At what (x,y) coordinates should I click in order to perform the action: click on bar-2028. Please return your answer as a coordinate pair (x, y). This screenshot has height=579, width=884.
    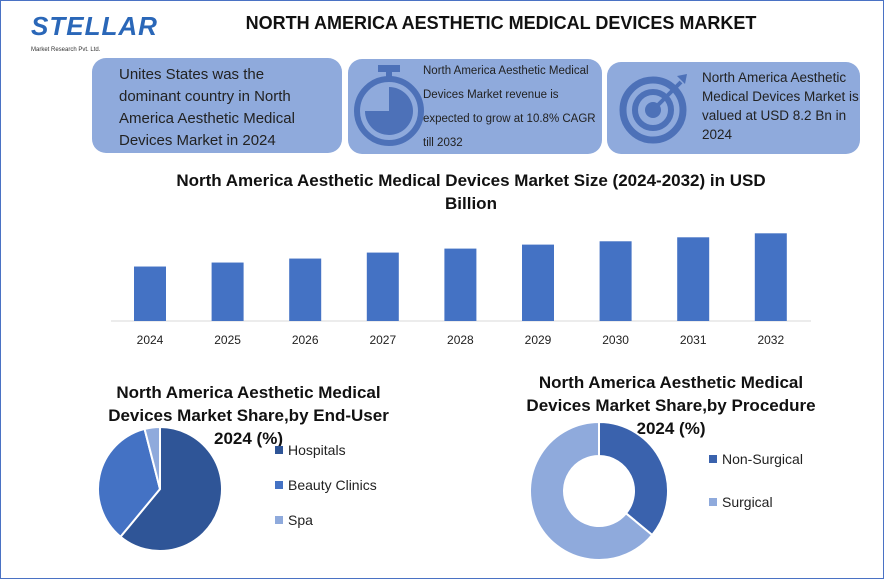
    Looking at the image, I should click on (460, 284).